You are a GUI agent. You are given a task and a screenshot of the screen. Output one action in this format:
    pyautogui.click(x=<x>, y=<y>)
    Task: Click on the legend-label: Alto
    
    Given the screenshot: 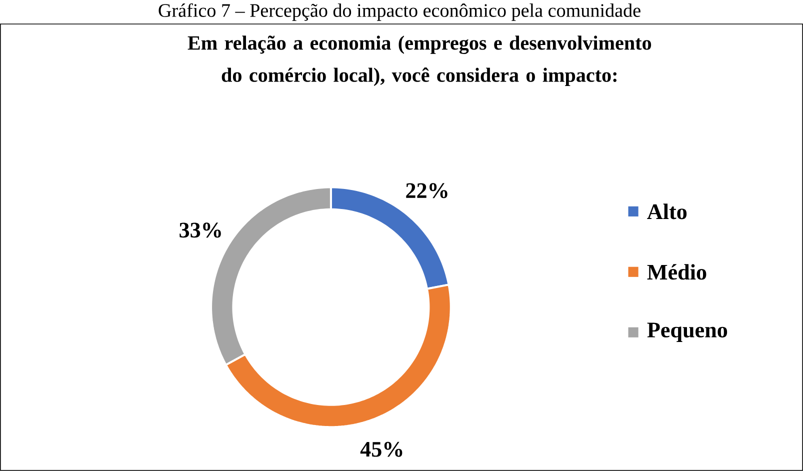 What is the action you would take?
    pyautogui.click(x=667, y=212)
    